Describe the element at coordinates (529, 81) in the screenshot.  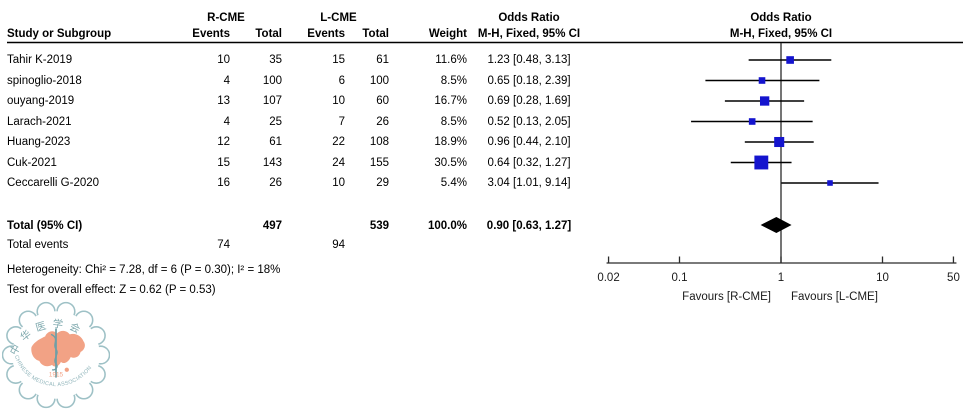
I see `ci-text: 0.65 [0.18, 2.39]` at that location.